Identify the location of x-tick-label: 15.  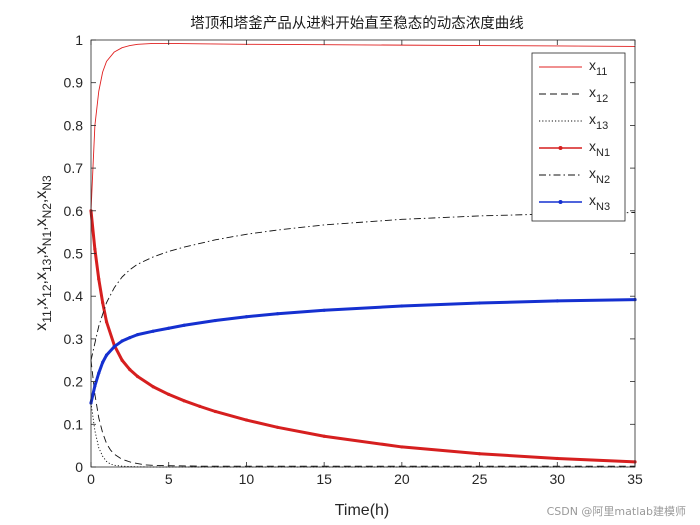
(324, 479).